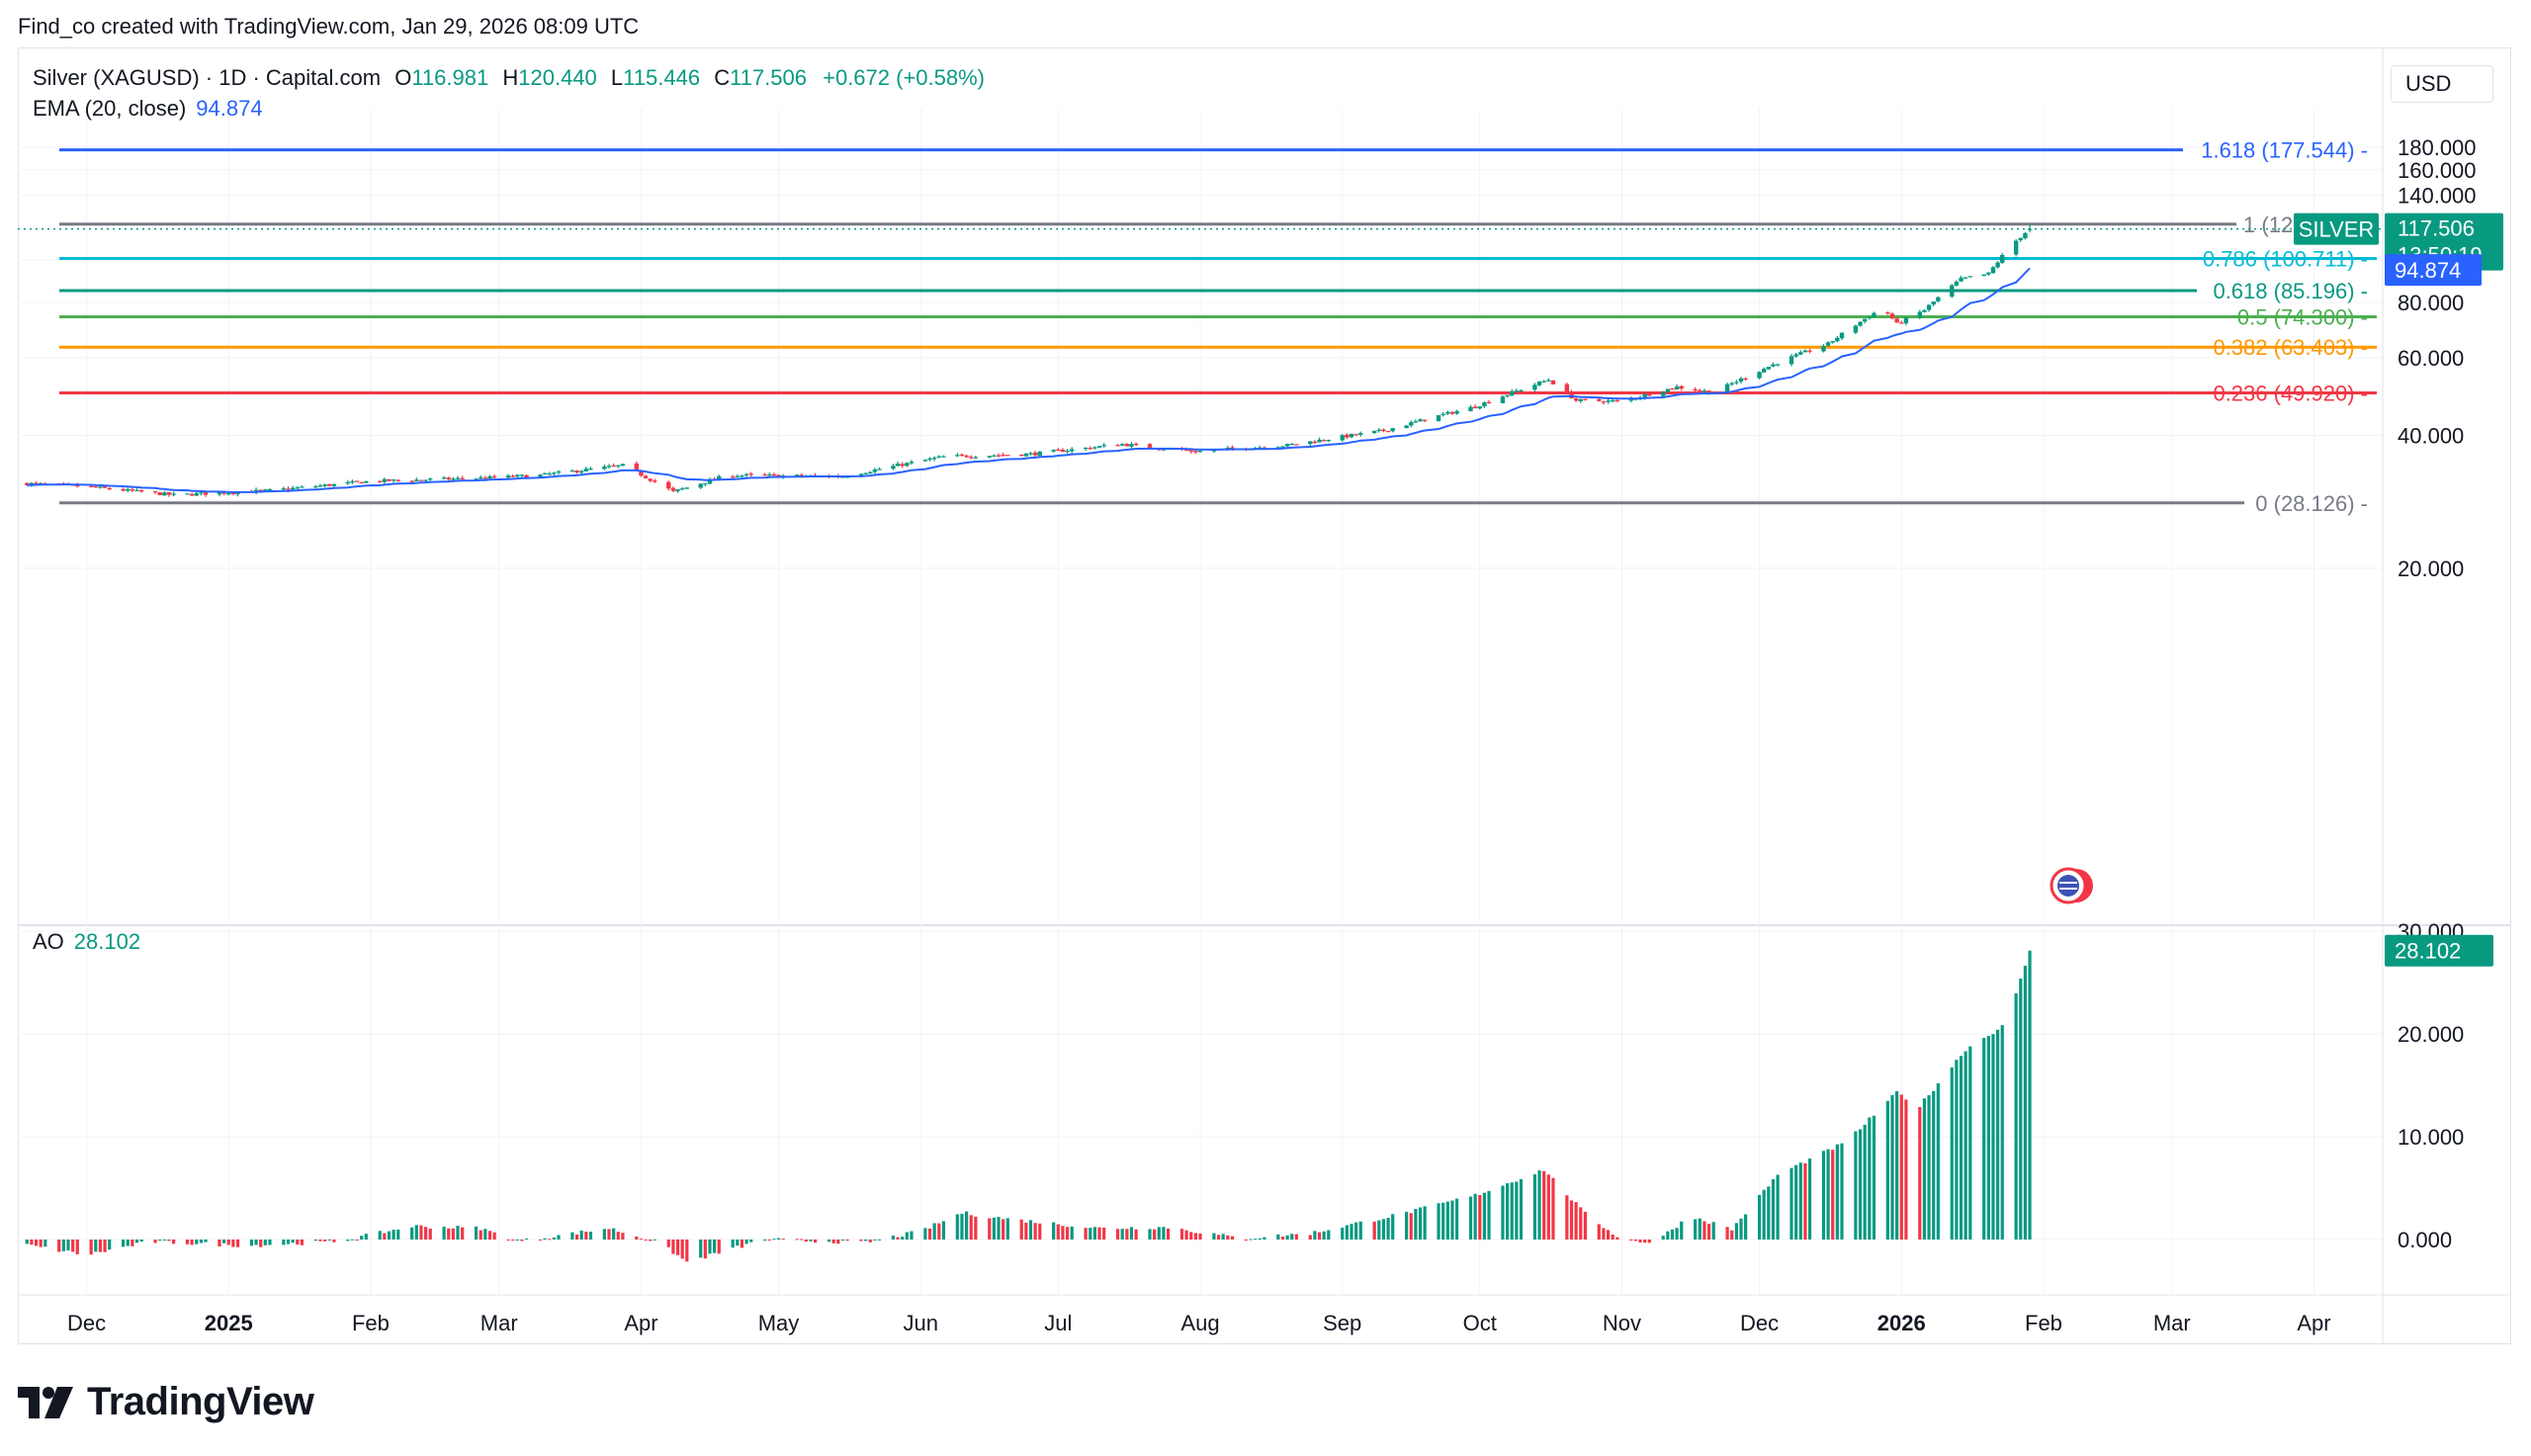  Describe the element at coordinates (148, 109) in the screenshot. I see `ema-legend: EMA (20, close) 94.874` at that location.